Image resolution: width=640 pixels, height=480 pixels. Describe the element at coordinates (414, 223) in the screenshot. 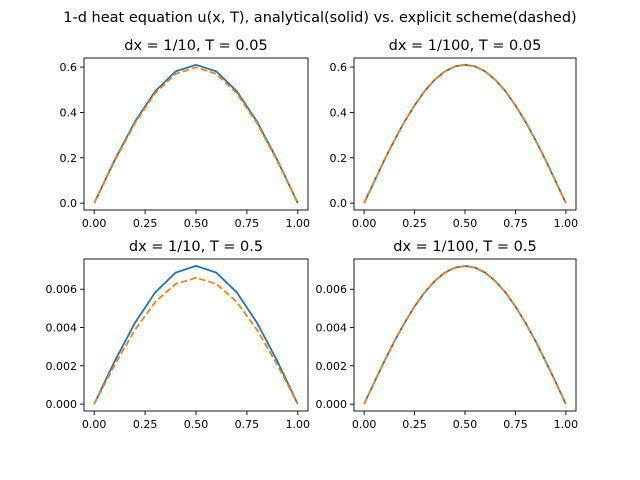

I see `subplot-2-xtick-label: 0.25` at that location.